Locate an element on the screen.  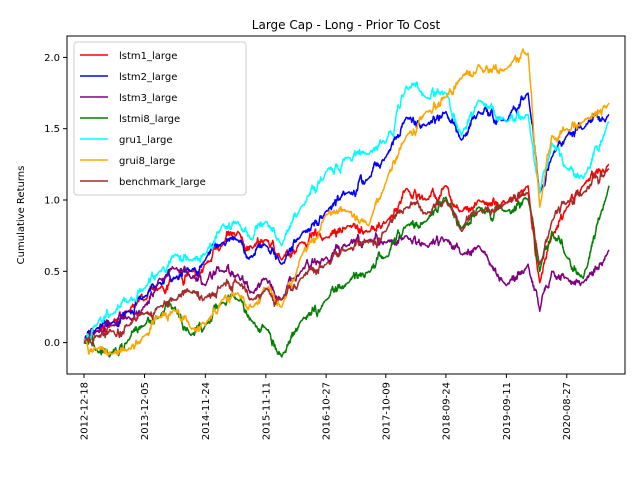
x-tick-label: 2019-09-11 is located at coordinates (507, 411).